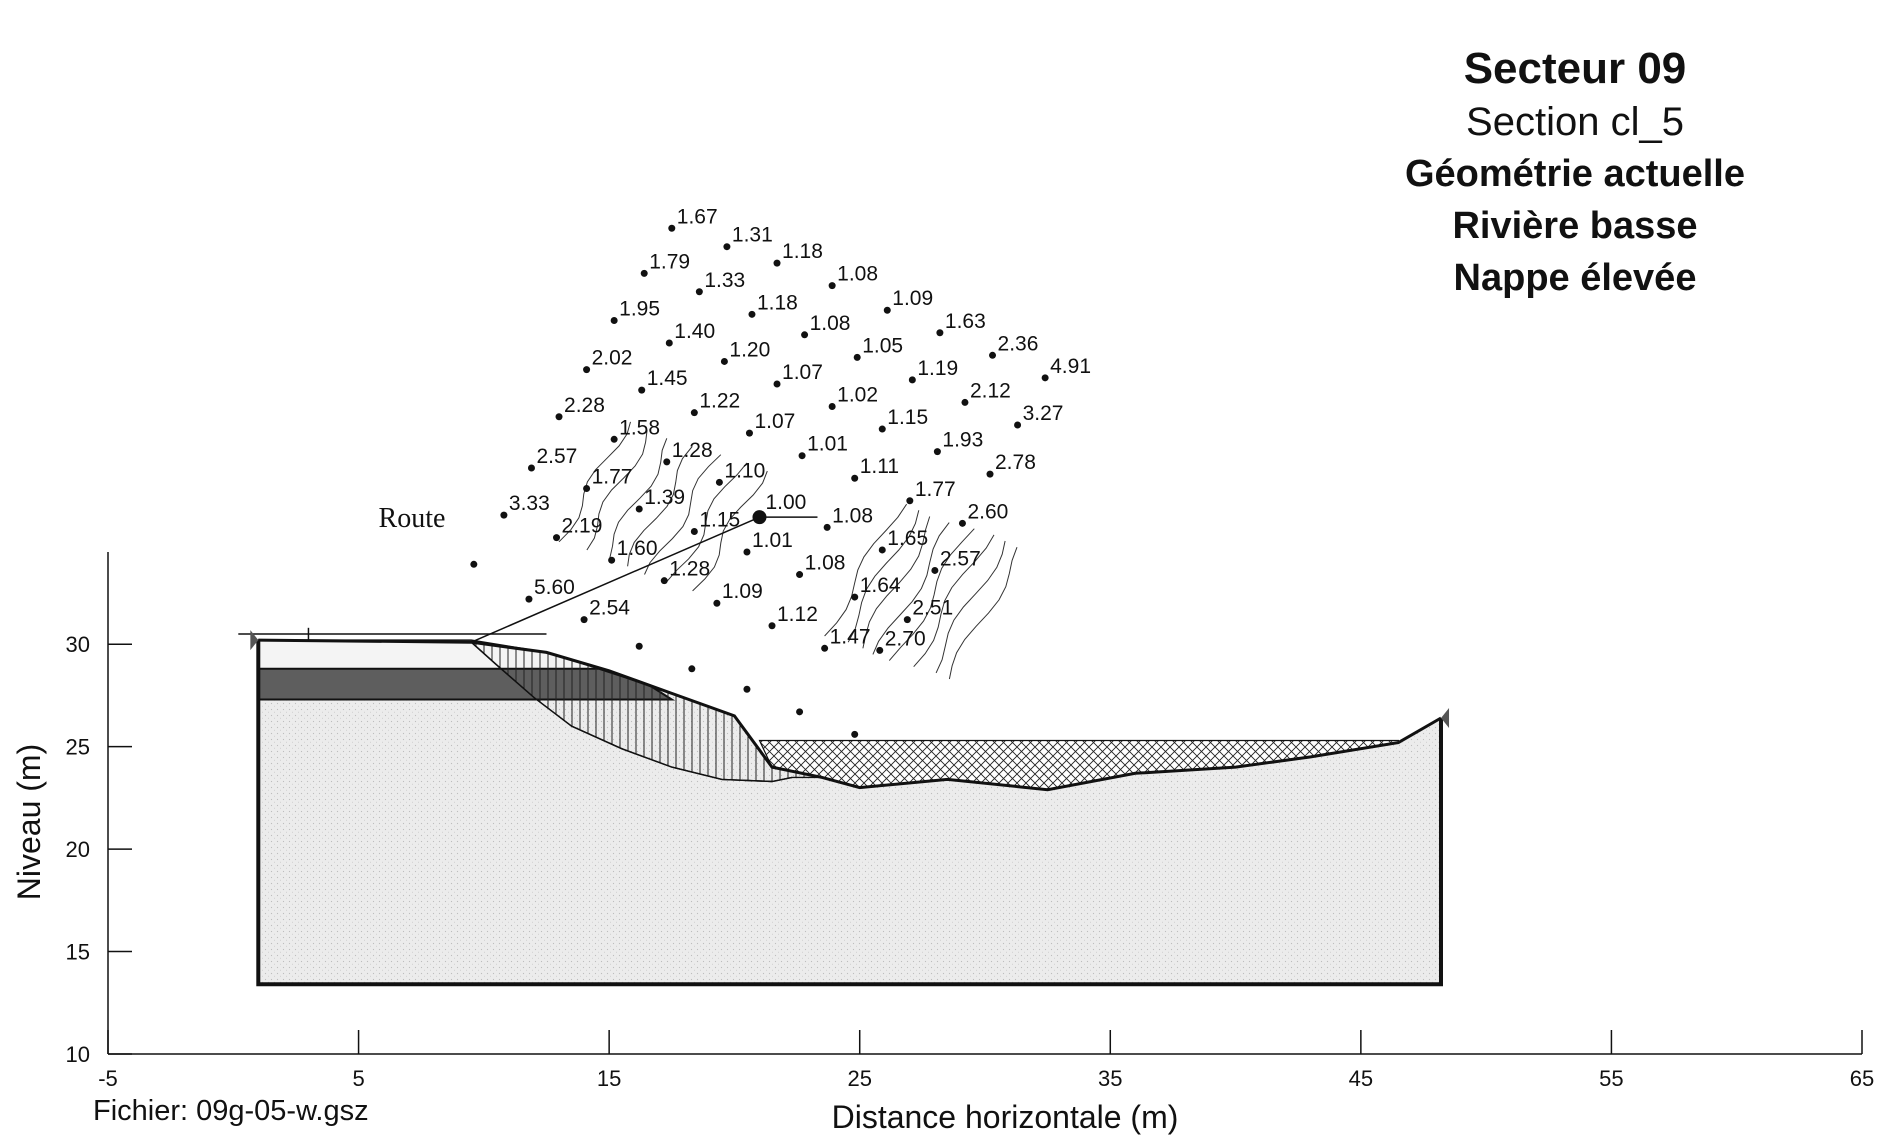  I want to click on x-tick-label: 65, so click(1862, 1078).